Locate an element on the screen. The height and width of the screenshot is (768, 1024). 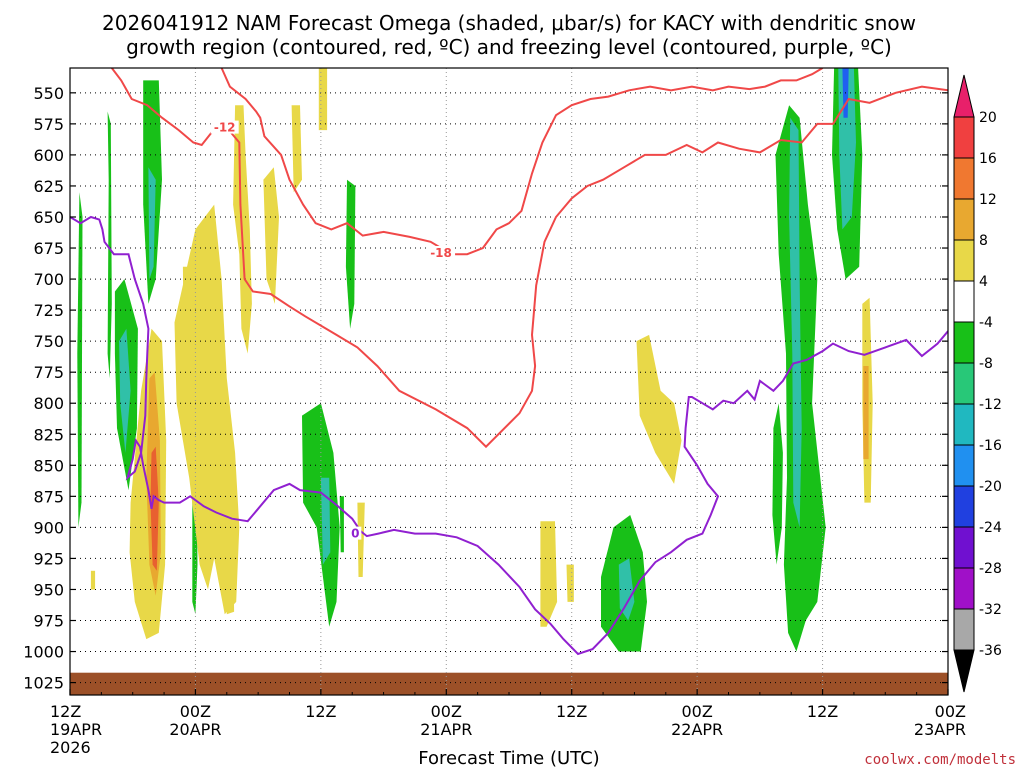
y-tick-label: 750 is located at coordinates (48, 341).